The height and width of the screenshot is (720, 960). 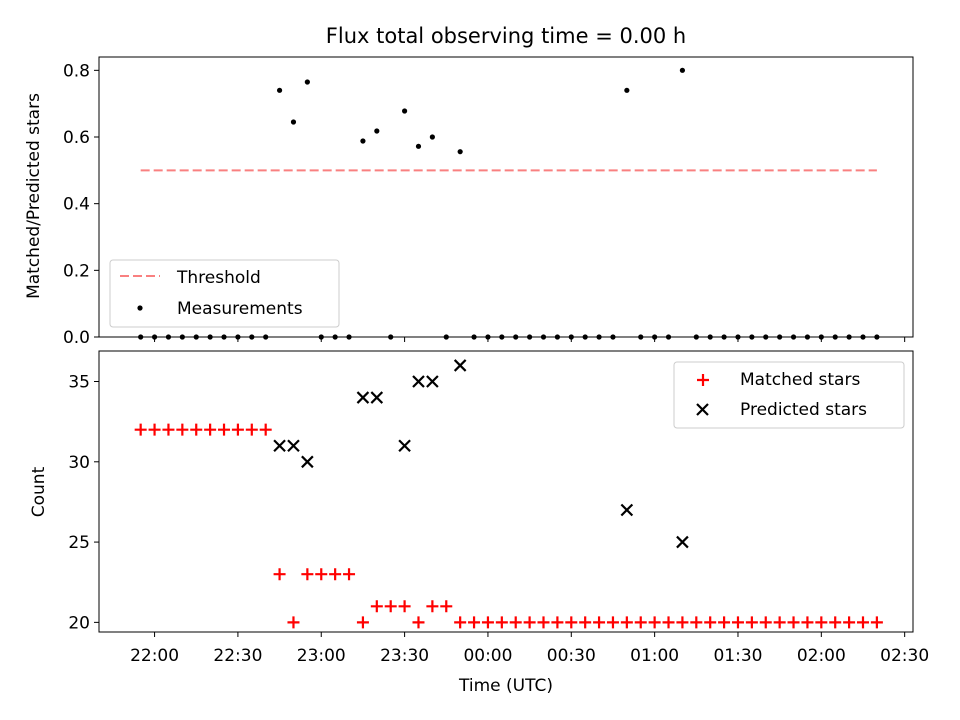 I want to click on x-tick-label: 23:30, so click(x=404, y=656).